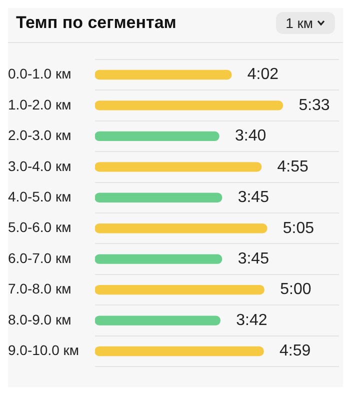  I want to click on data-label: 4:59, so click(295, 351).